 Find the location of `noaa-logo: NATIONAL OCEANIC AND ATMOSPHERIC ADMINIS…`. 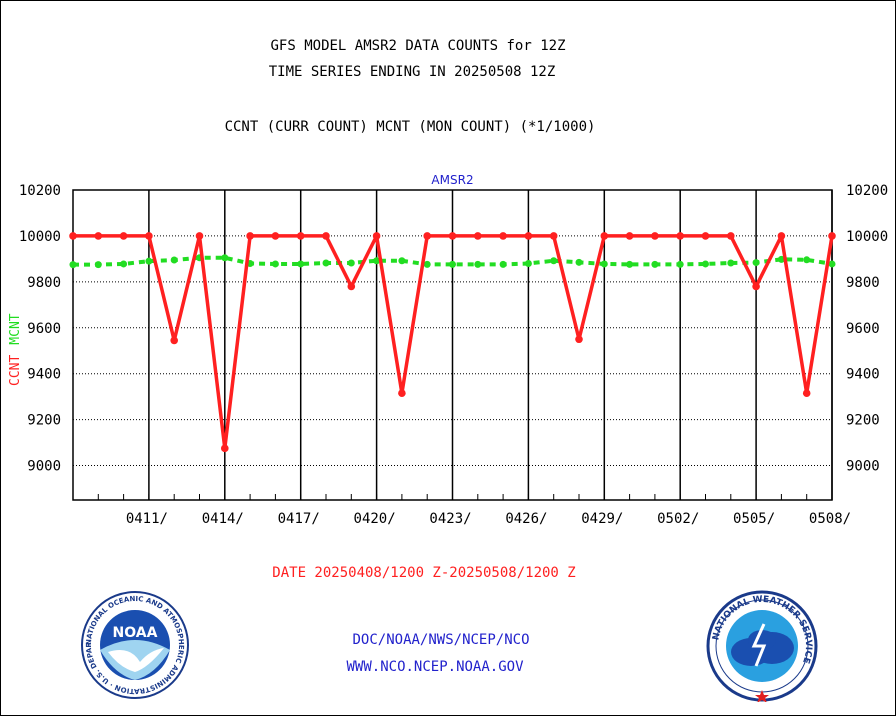

noaa-logo: NATIONAL OCEANIC AND ATMOSPHERIC ADMINIS… is located at coordinates (134, 644).